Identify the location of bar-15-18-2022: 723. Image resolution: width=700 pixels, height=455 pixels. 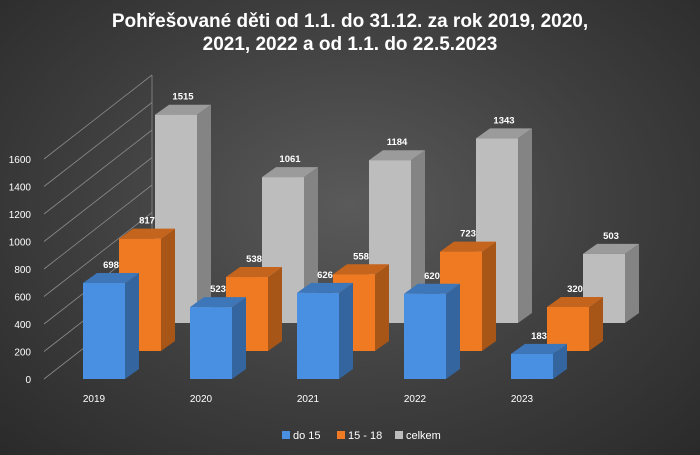
(468, 290).